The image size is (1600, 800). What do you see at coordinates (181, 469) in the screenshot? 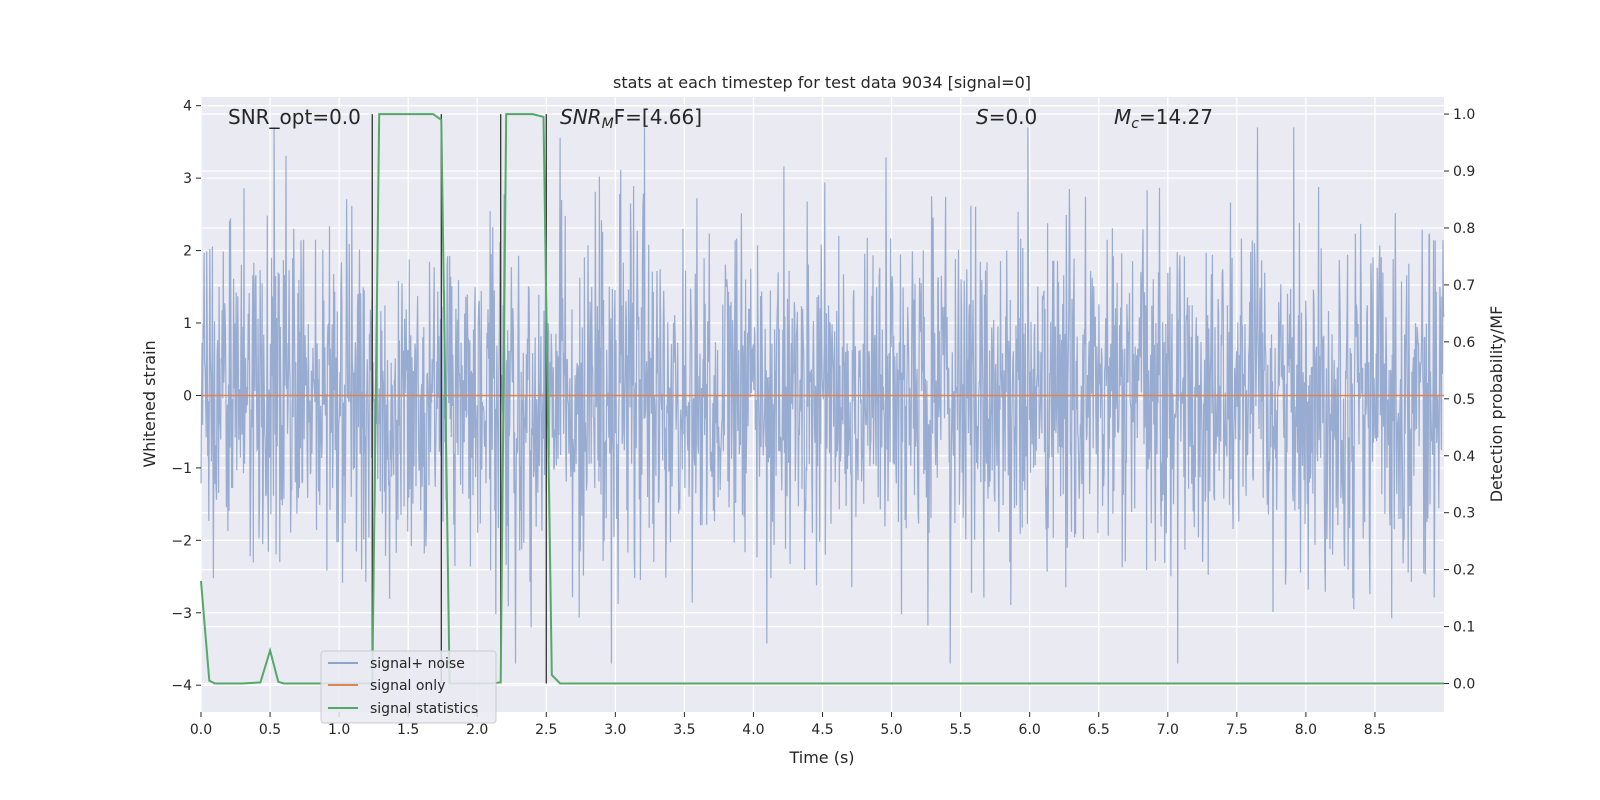
I see `y-tick-label: −1` at bounding box center [181, 469].